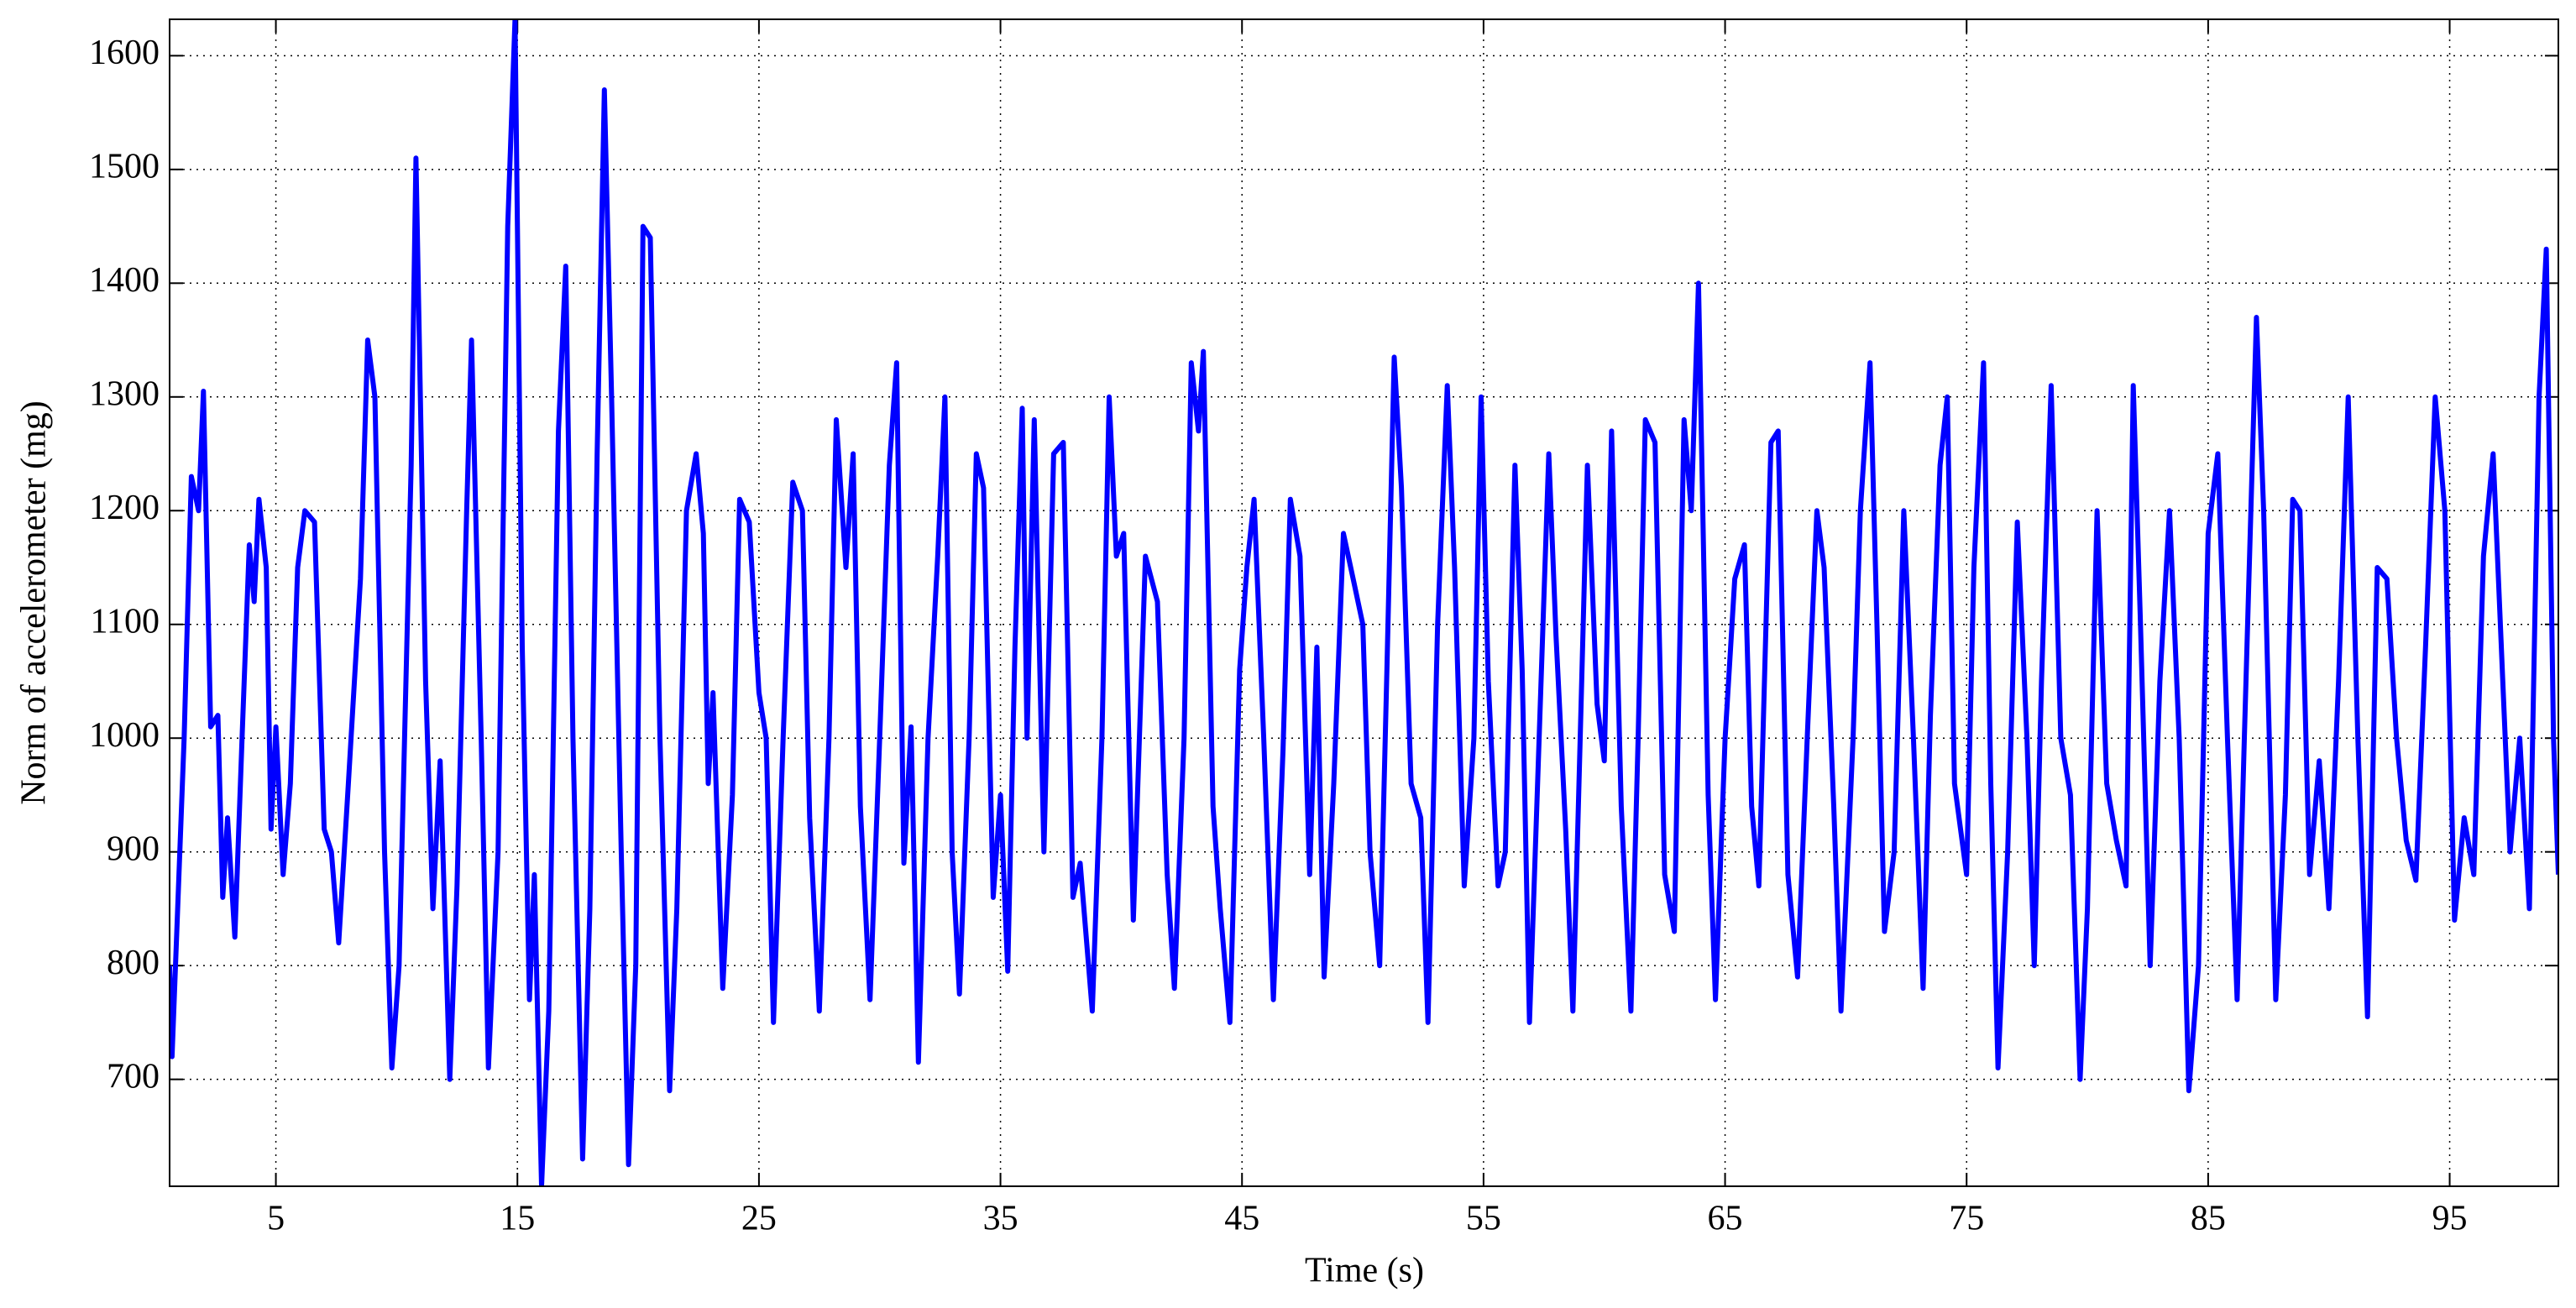 The height and width of the screenshot is (1308, 2576). Describe the element at coordinates (1726, 1219) in the screenshot. I see `x-tick-label: 65` at that location.